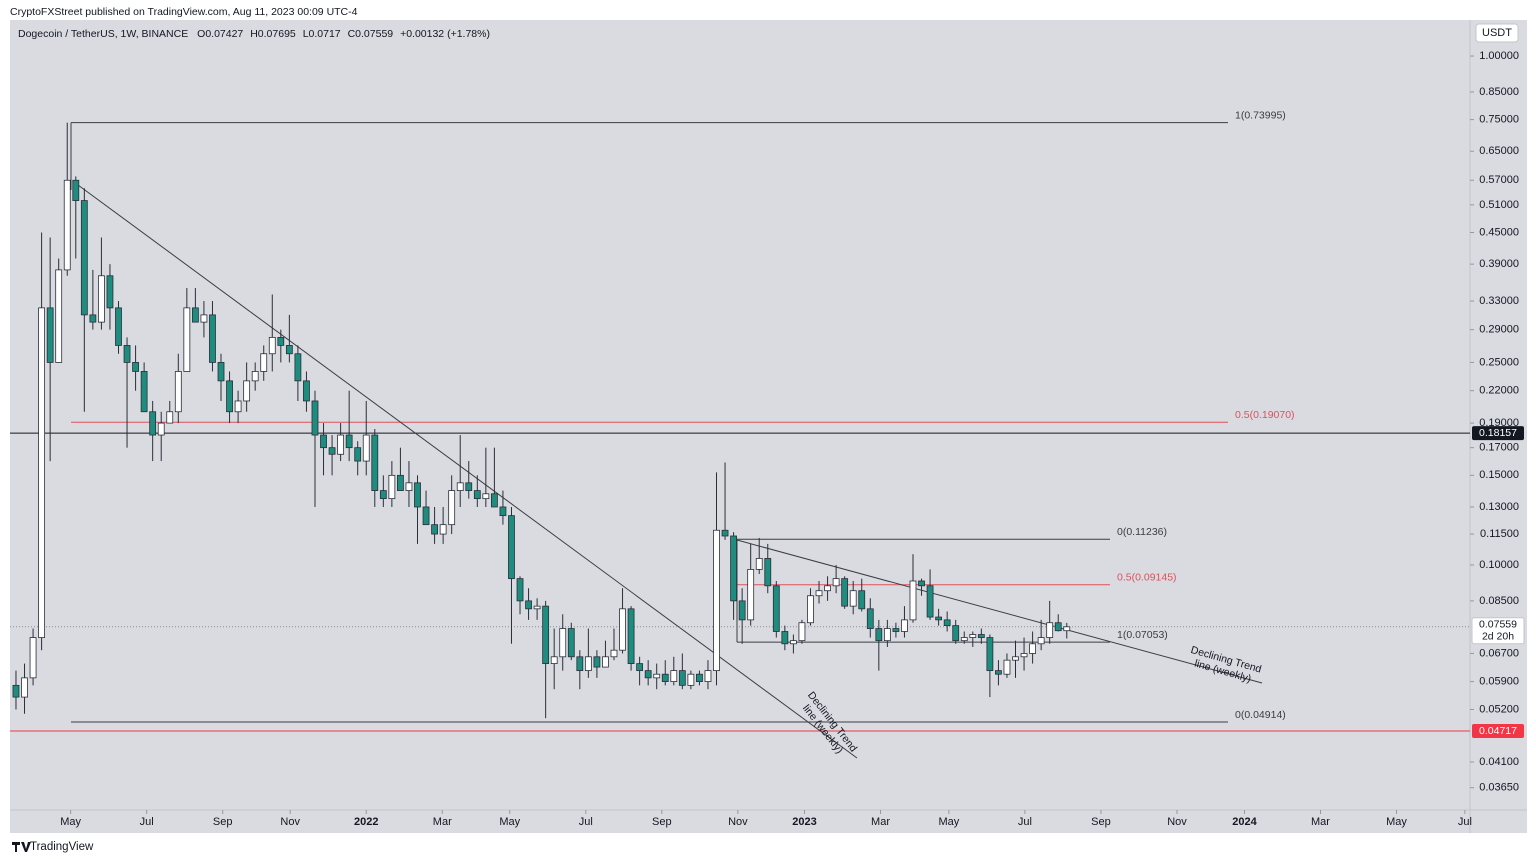 The image size is (1536, 859). Describe the element at coordinates (1265, 415) in the screenshot. I see `fib-label: 0.5(0.19070)` at that location.